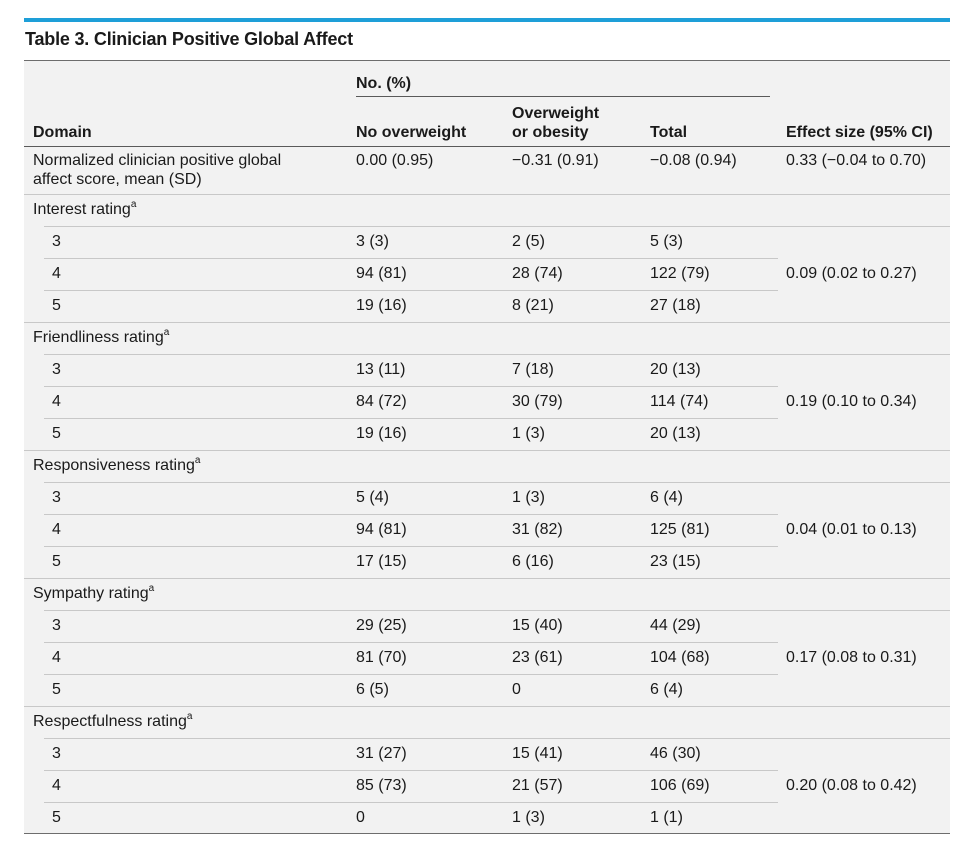 The height and width of the screenshot is (854, 959). What do you see at coordinates (537, 753) in the screenshot?
I see `overweight-cell: 15 (41)` at bounding box center [537, 753].